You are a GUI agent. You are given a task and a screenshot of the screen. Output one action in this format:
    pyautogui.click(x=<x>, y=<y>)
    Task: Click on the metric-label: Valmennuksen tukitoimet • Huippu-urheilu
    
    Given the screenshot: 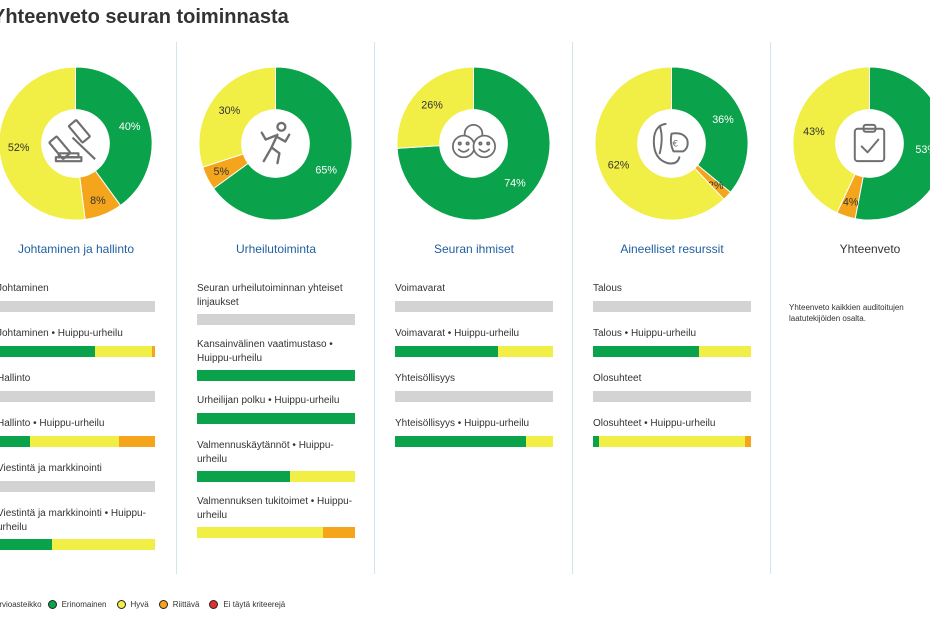 What is the action you would take?
    pyautogui.click(x=275, y=508)
    